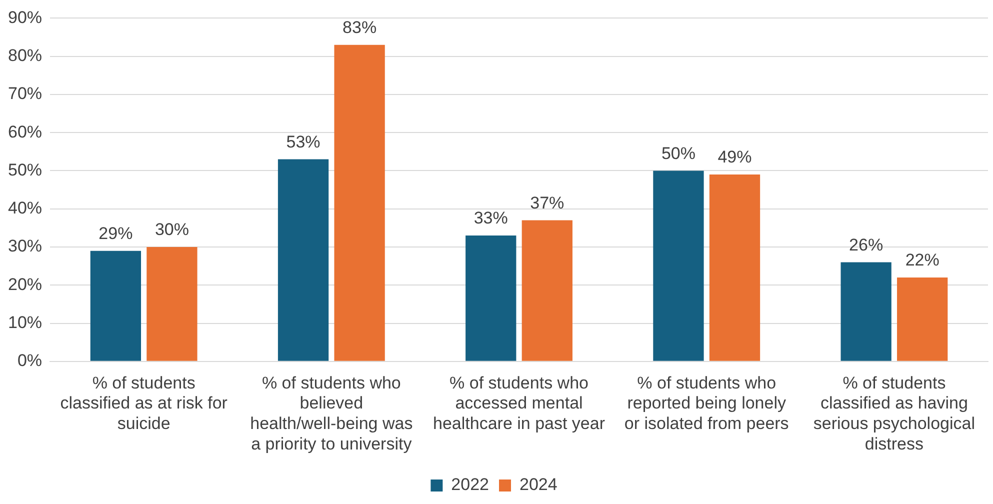 This screenshot has width=993, height=504. What do you see at coordinates (25, 17) in the screenshot?
I see `y-tick-label: 90%` at bounding box center [25, 17].